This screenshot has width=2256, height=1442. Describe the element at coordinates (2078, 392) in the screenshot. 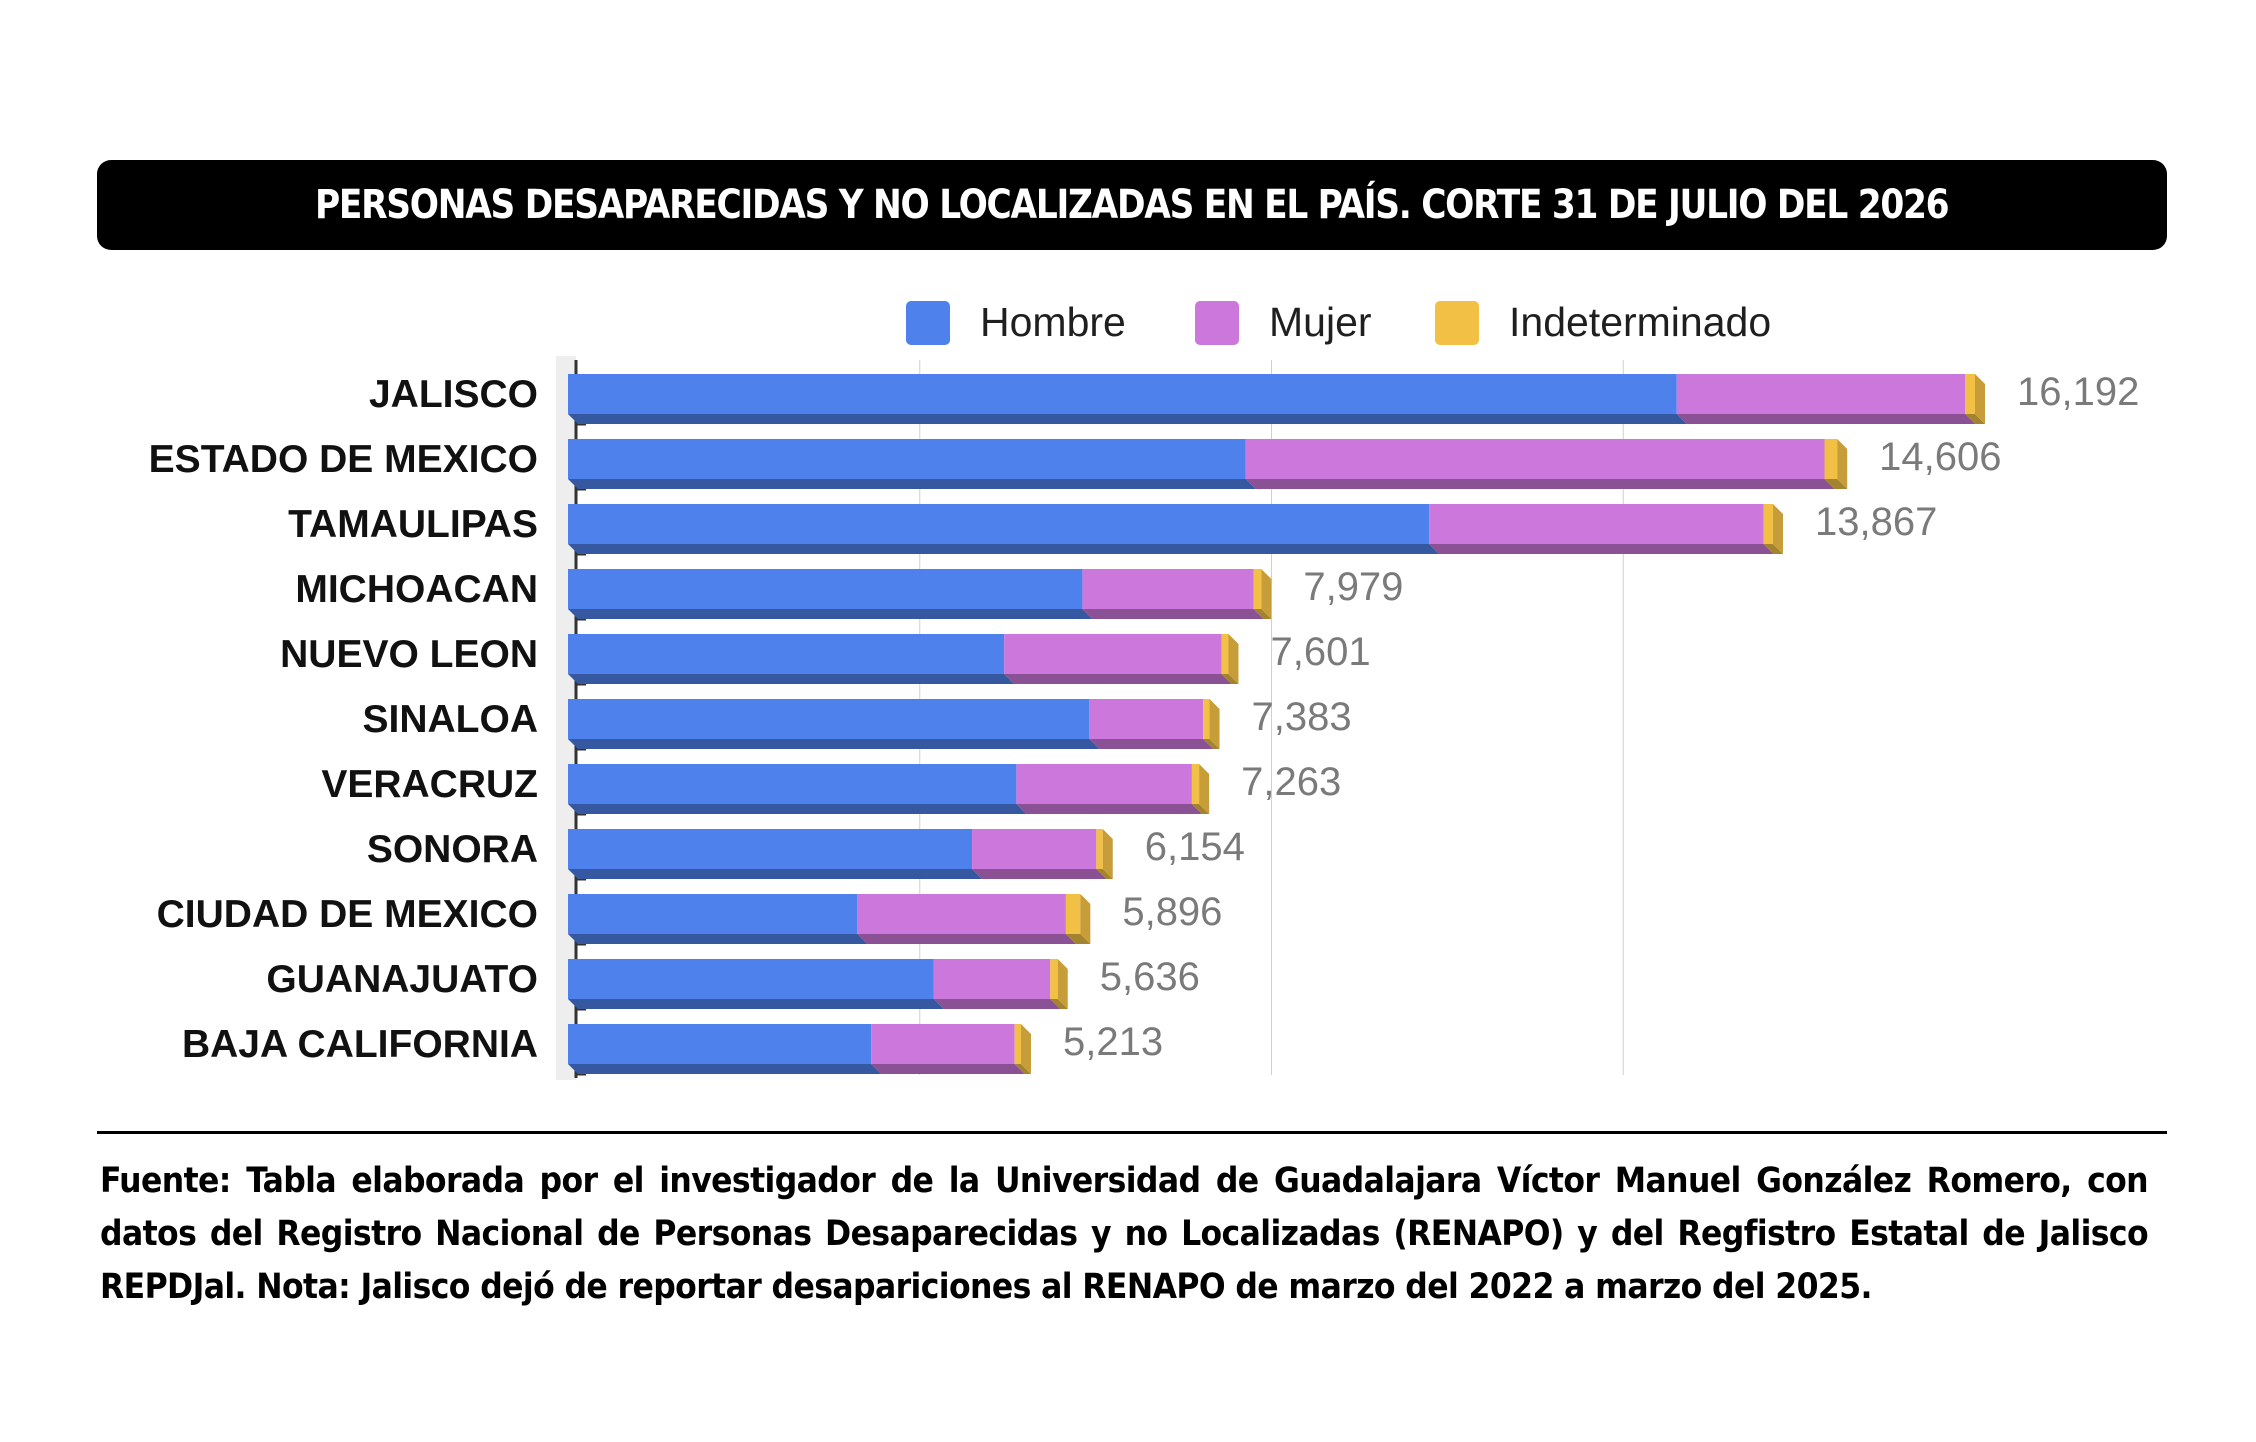

I see `total-label: 16,192` at that location.